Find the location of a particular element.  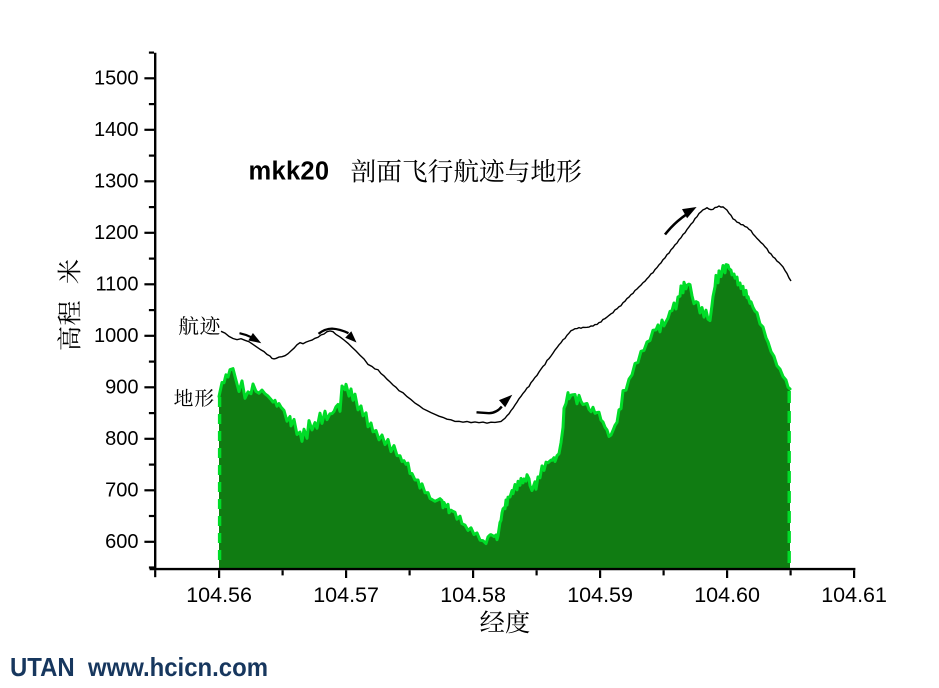

svg-text: 104.57 is located at coordinates (346, 595).